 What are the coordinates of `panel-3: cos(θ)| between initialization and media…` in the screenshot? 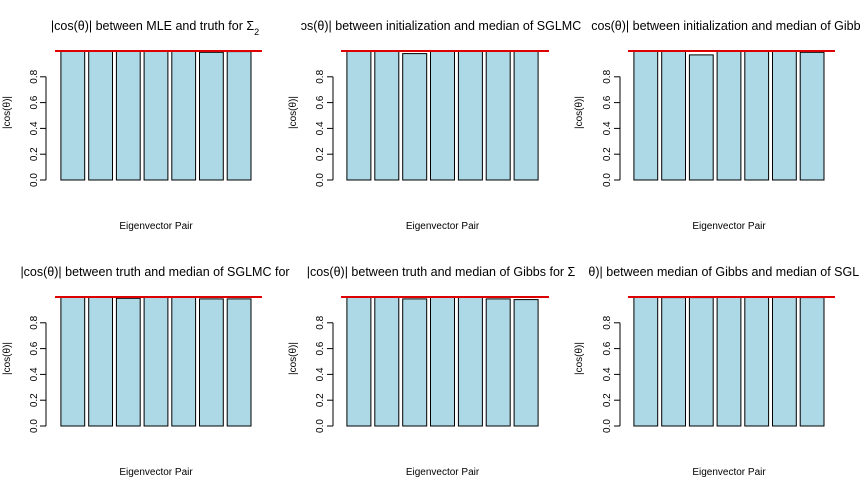 It's located at (717, 125).